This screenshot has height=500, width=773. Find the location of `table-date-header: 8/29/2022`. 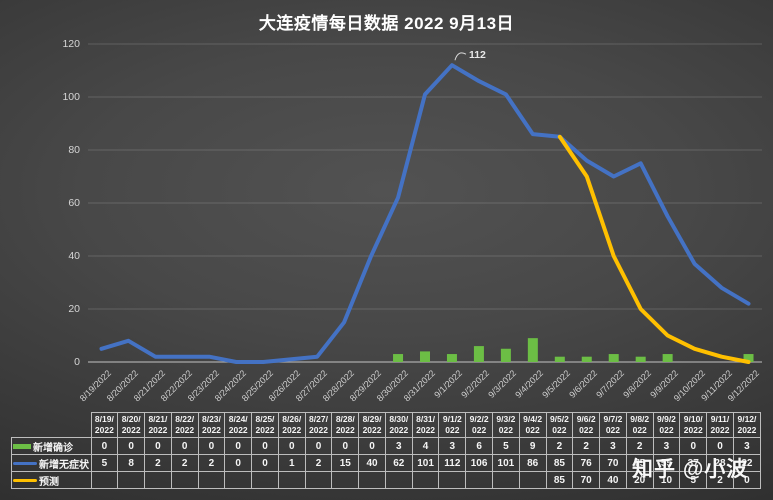

table-date-header: 8/29/2022 is located at coordinates (372, 425).